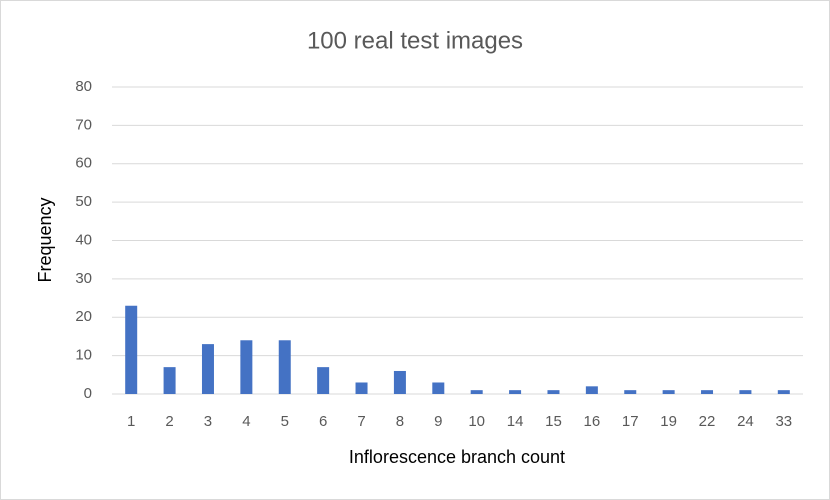 The width and height of the screenshot is (830, 500). Describe the element at coordinates (83, 355) in the screenshot. I see `y-tick-label: 10` at that location.